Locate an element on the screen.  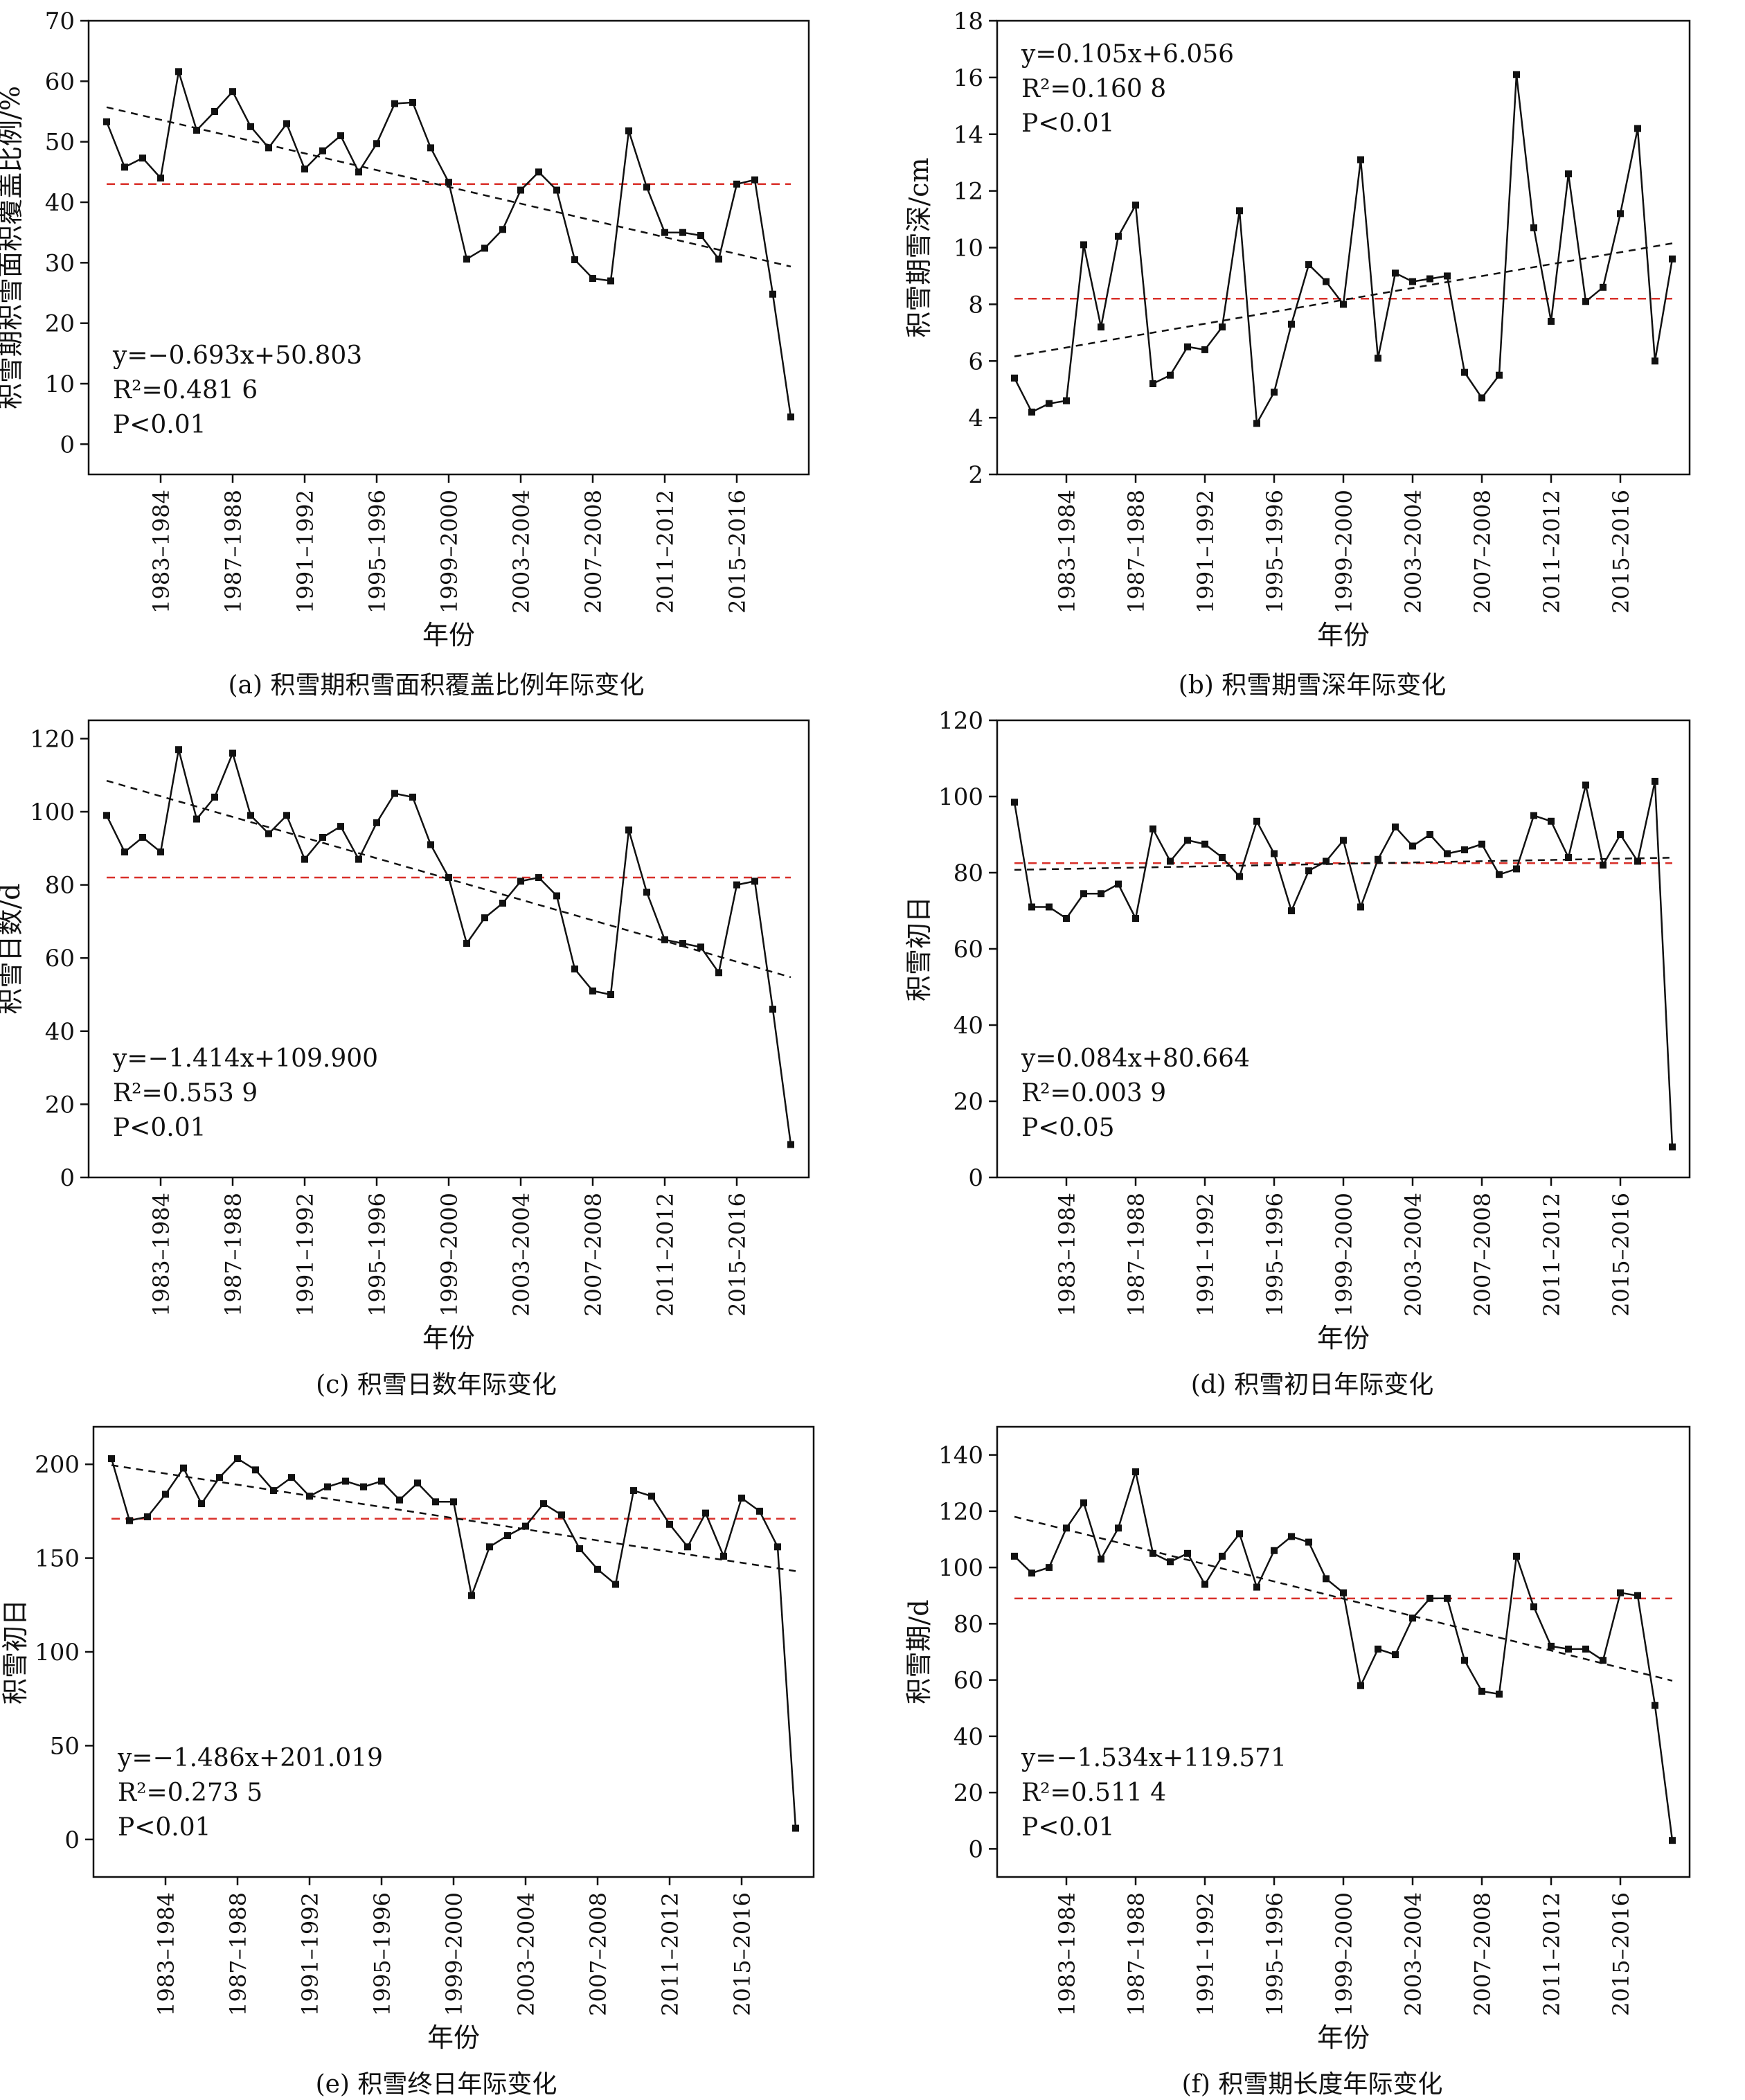
y-axis-label: 积雪初日 is located at coordinates (15, 1652).